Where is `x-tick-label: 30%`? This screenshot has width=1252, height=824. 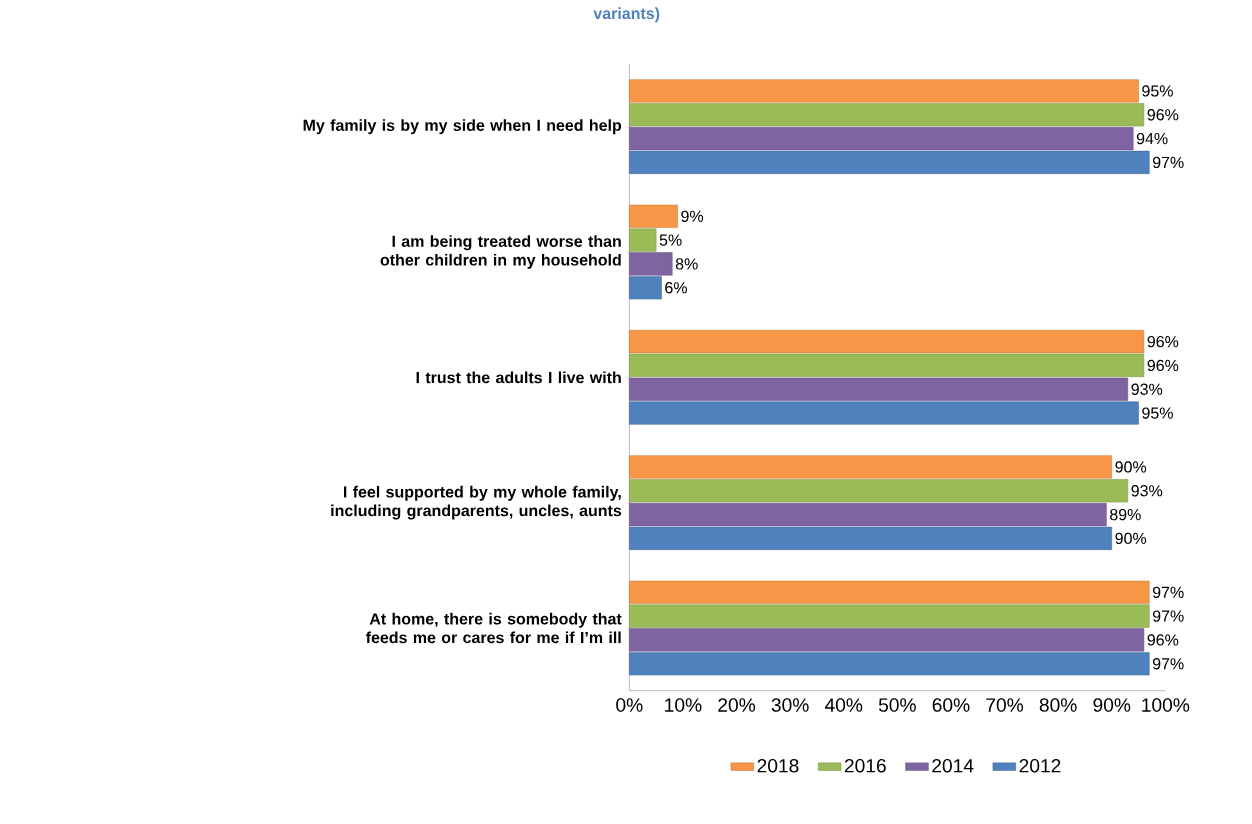 x-tick-label: 30% is located at coordinates (790, 705).